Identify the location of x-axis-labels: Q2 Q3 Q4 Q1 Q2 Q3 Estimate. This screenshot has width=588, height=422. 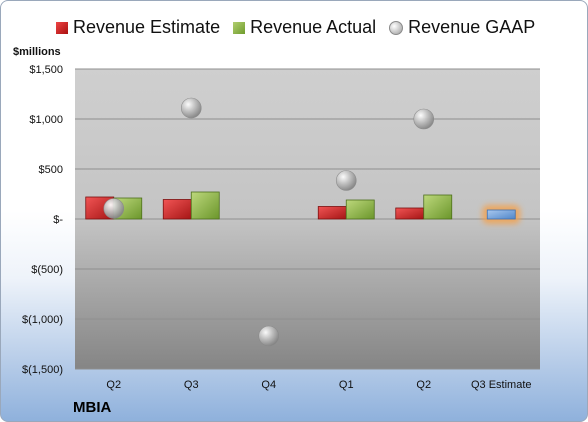
(318, 385).